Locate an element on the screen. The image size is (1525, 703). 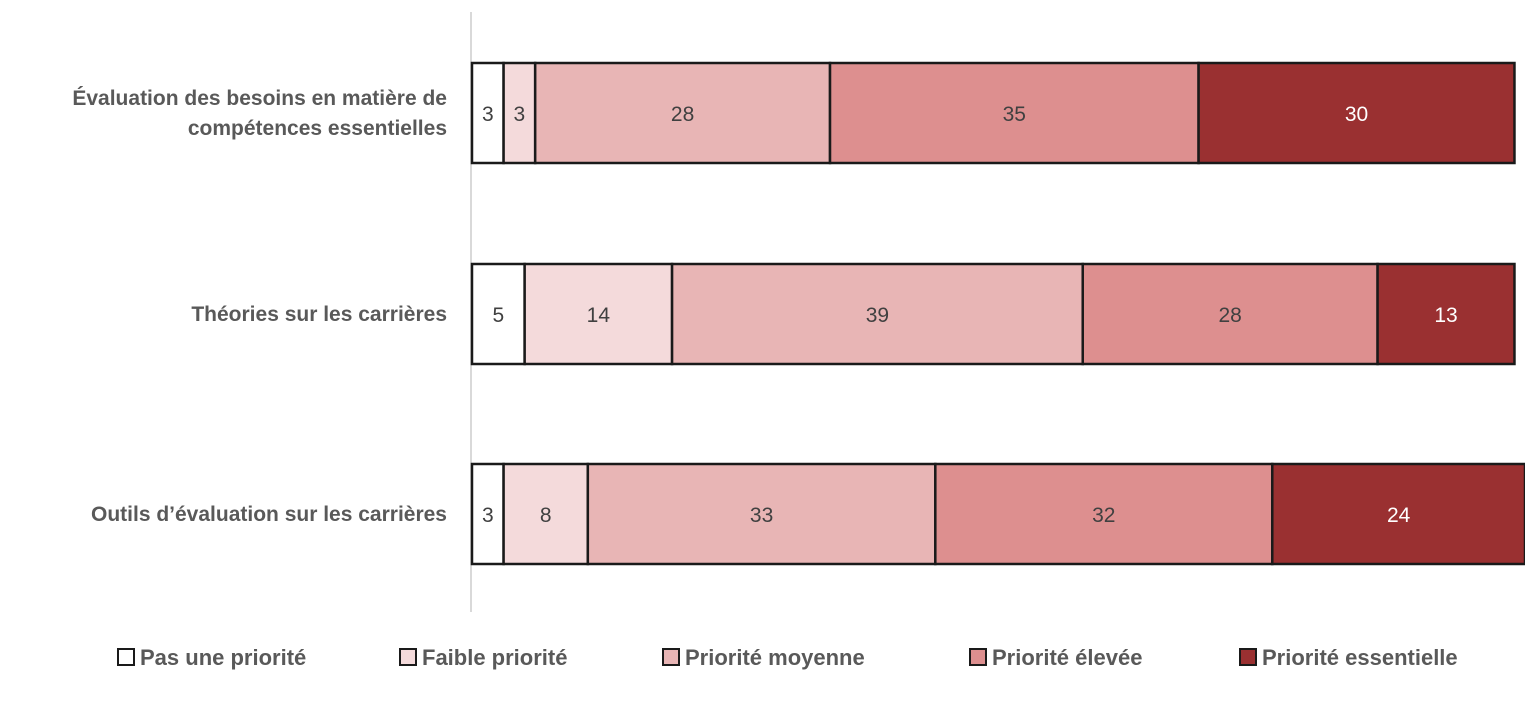
legend-label: Priorité moyenne is located at coordinates (775, 657).